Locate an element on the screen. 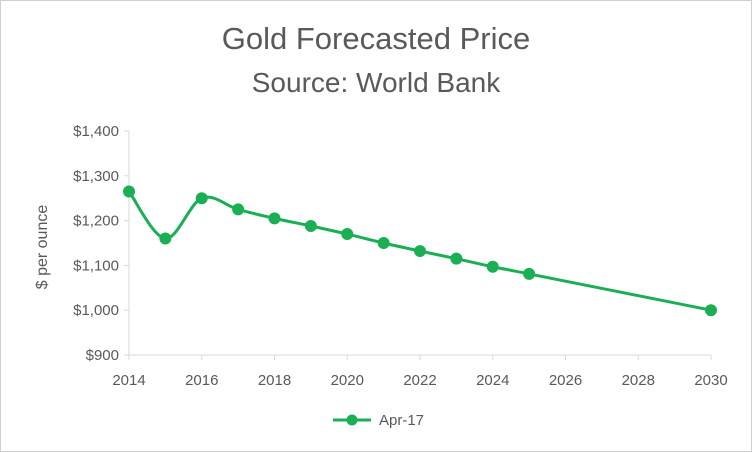 This screenshot has width=752, height=452. x-tick-label: 2020 is located at coordinates (347, 380).